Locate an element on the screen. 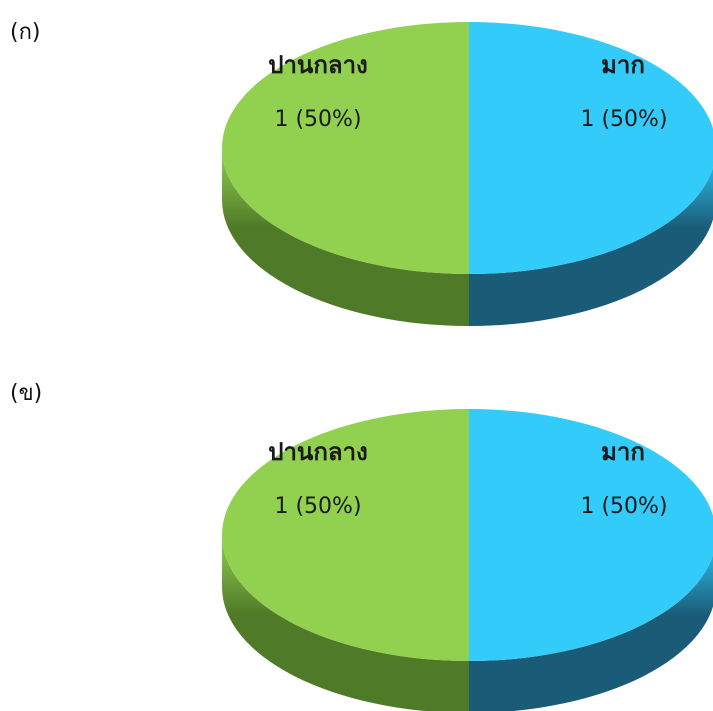 Image resolution: width=713 pixels, height=711 pixels. panel-label-a: (ก) is located at coordinates (25, 32).